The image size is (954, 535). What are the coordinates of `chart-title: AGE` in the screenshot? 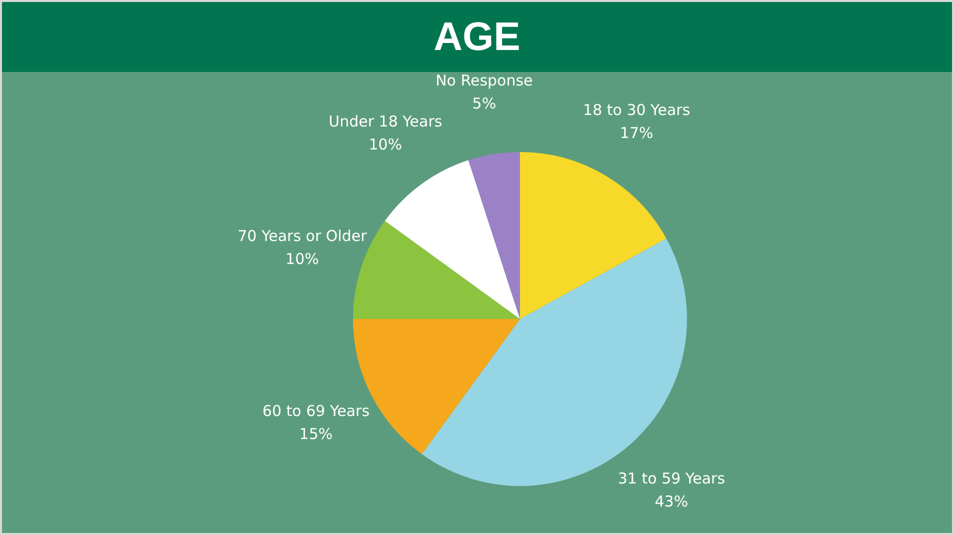 It's located at (477, 37).